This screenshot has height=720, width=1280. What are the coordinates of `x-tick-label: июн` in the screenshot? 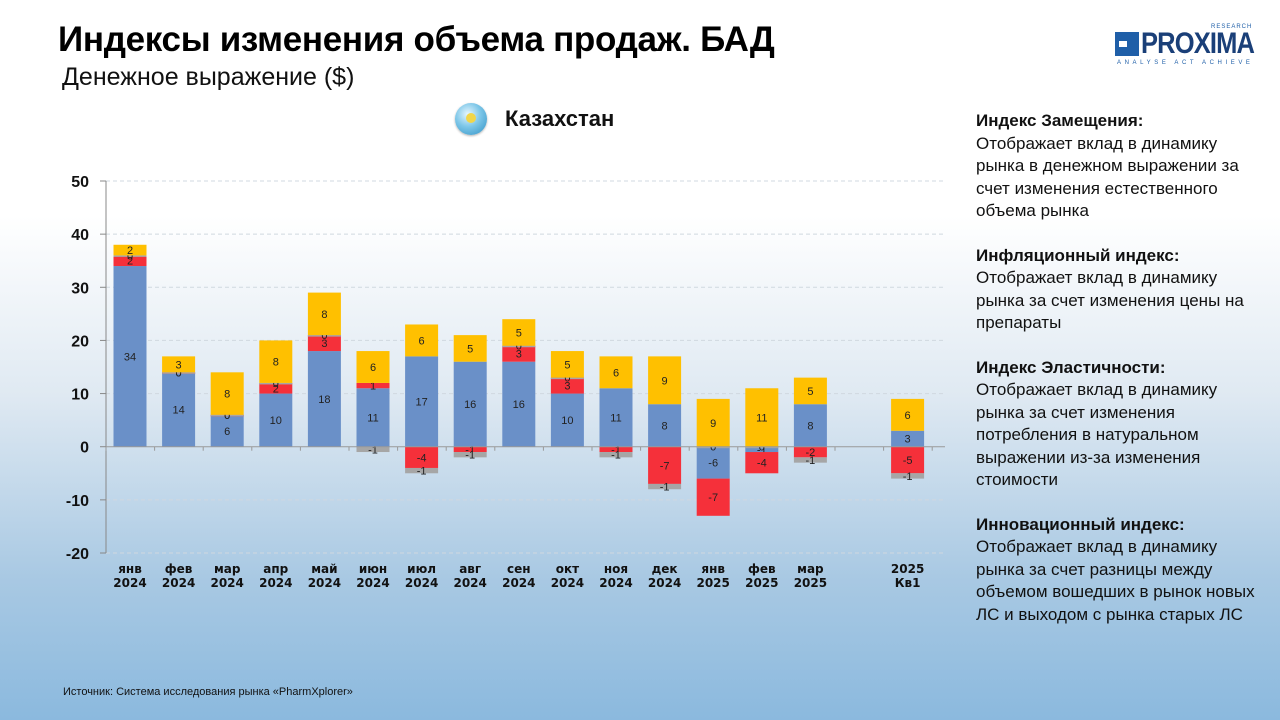 It's located at (373, 569).